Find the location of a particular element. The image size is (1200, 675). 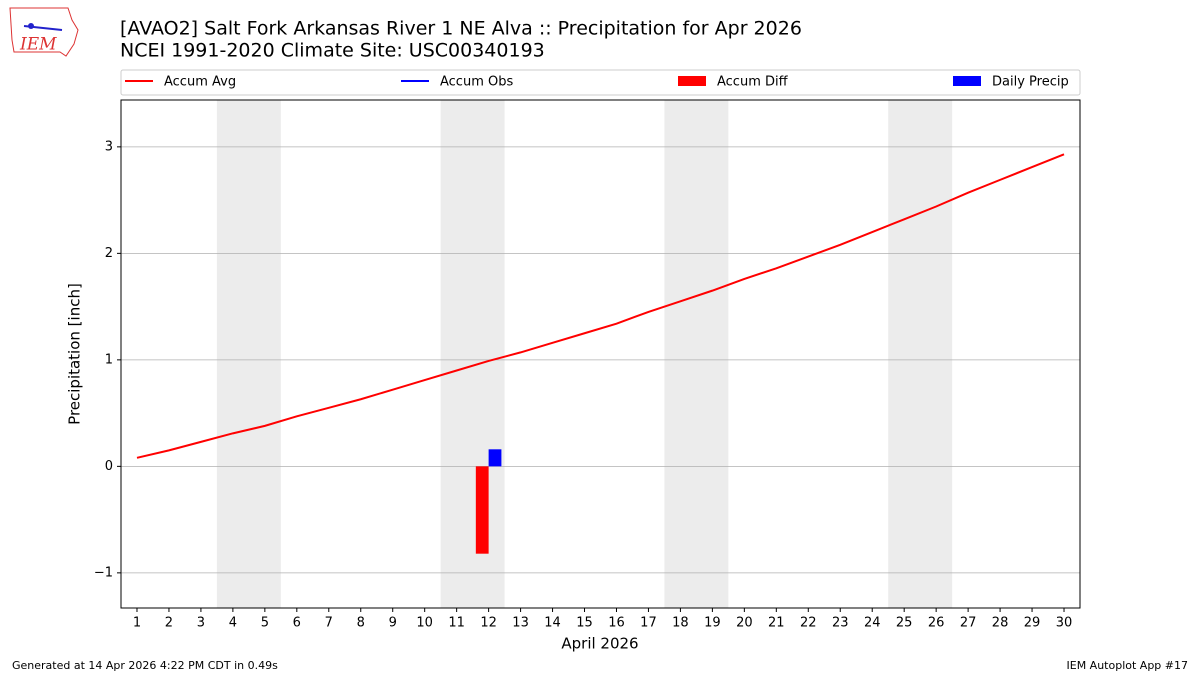

x-tick-label: 22 is located at coordinates (808, 623).